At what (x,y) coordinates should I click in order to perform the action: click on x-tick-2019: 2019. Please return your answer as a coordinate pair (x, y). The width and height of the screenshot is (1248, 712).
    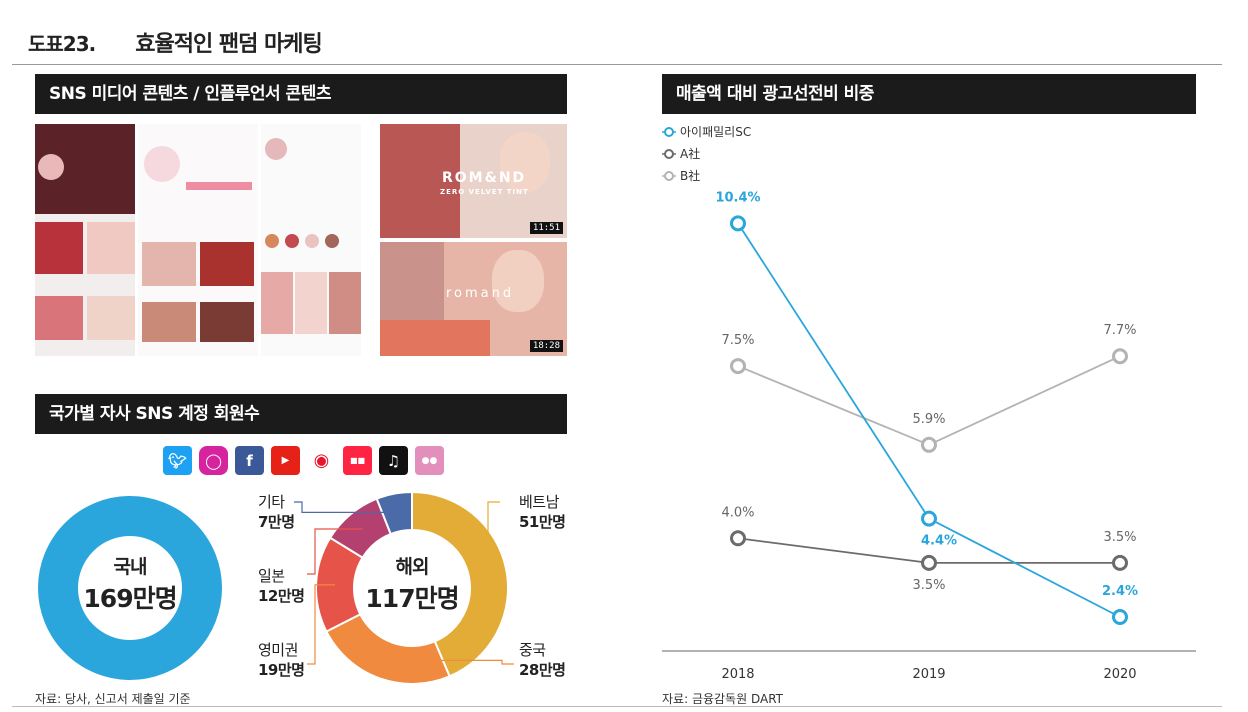
    Looking at the image, I should click on (928, 674).